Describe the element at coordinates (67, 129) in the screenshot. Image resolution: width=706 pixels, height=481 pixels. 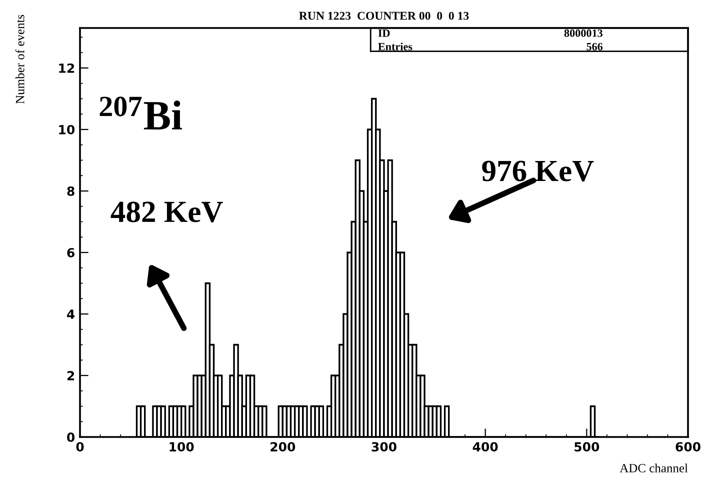
I see `y-tick-label: 10` at that location.